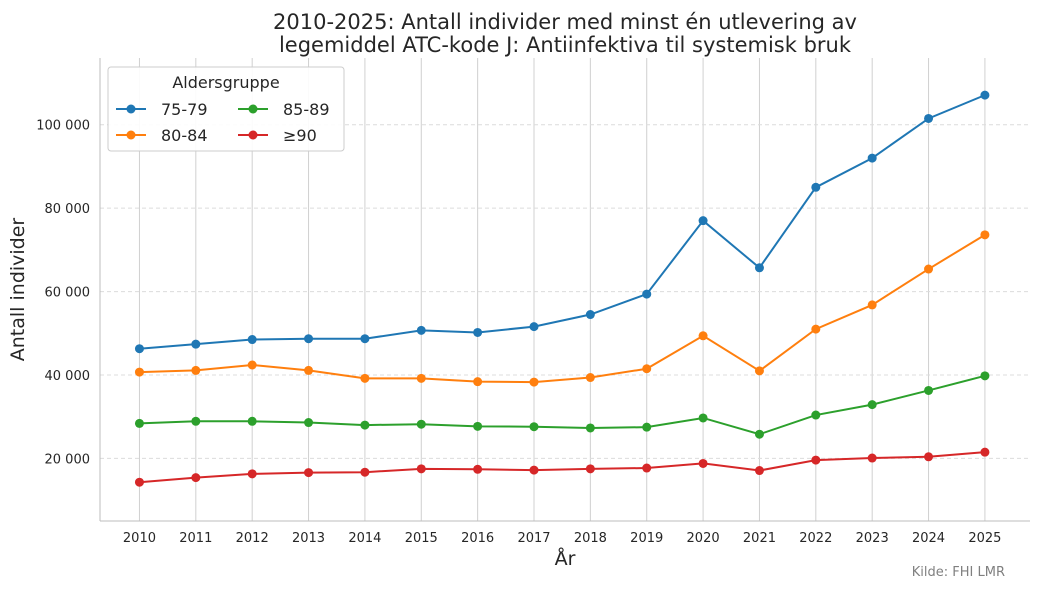 The width and height of the screenshot is (1039, 591). What do you see at coordinates (421, 538) in the screenshot?
I see `x-tick-label: 2015` at bounding box center [421, 538].